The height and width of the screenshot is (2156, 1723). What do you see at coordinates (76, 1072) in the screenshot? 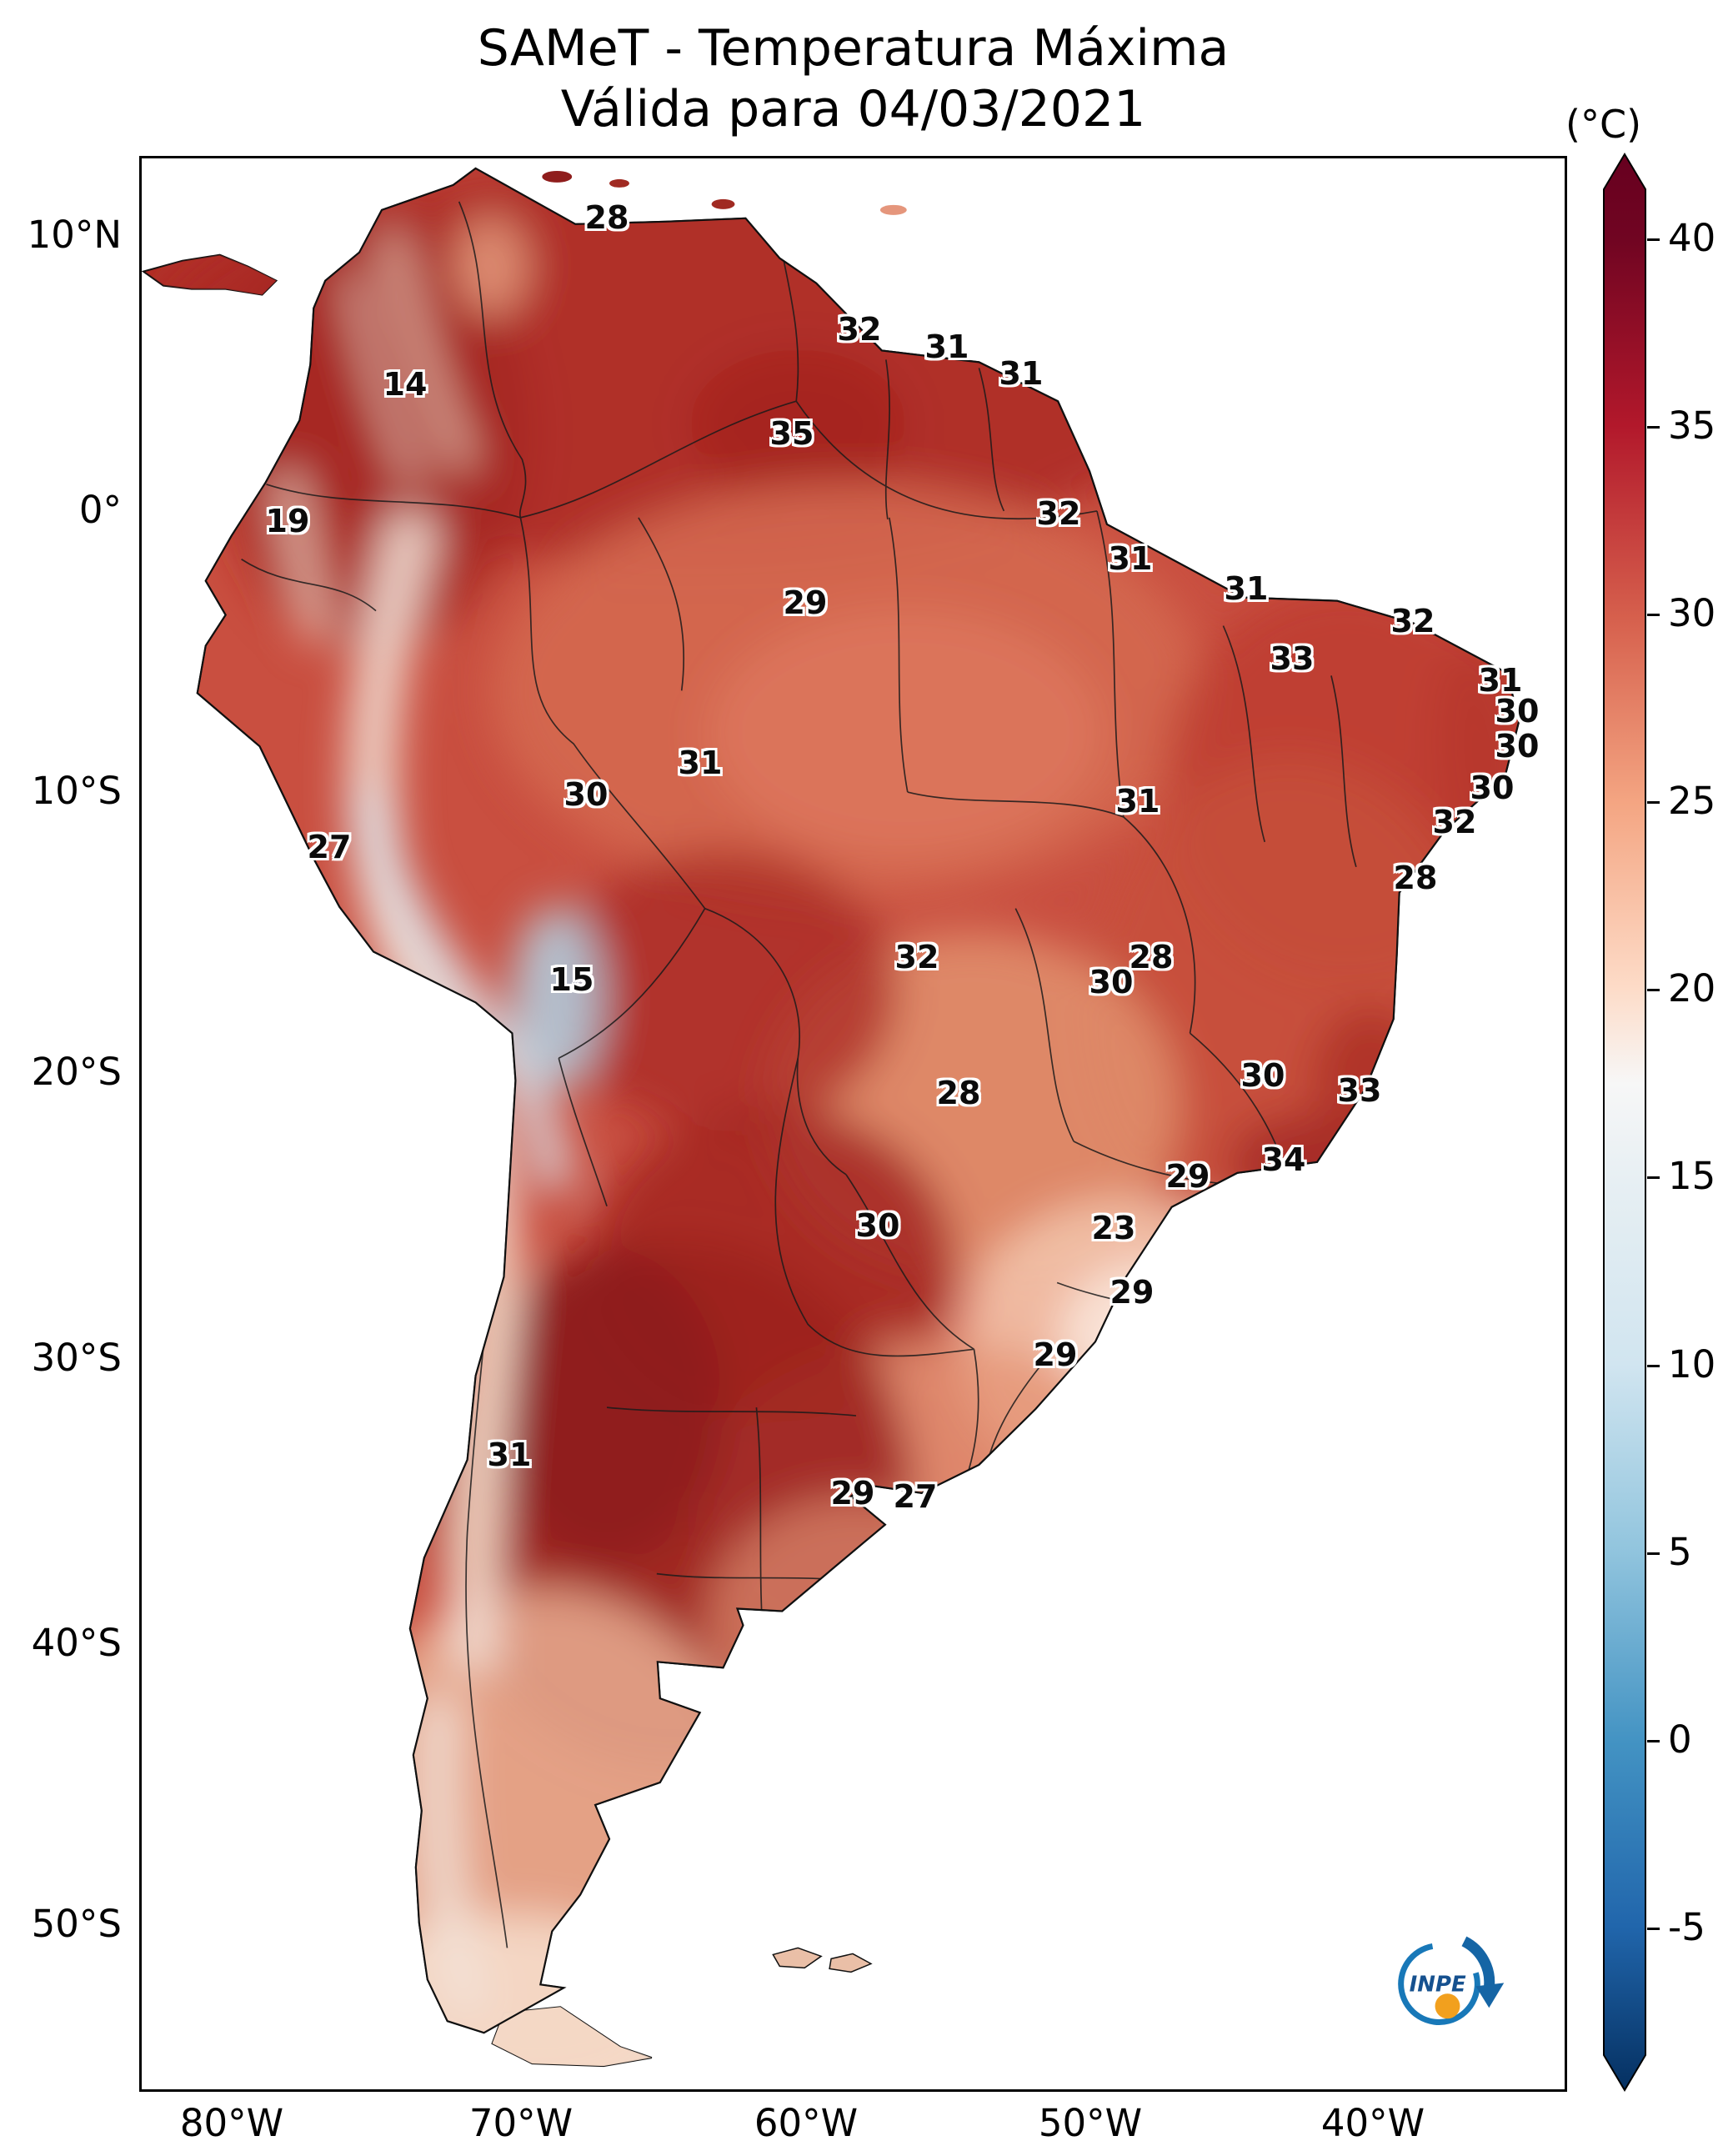
I see `lat-tick-label: 20°S` at bounding box center [76, 1072].